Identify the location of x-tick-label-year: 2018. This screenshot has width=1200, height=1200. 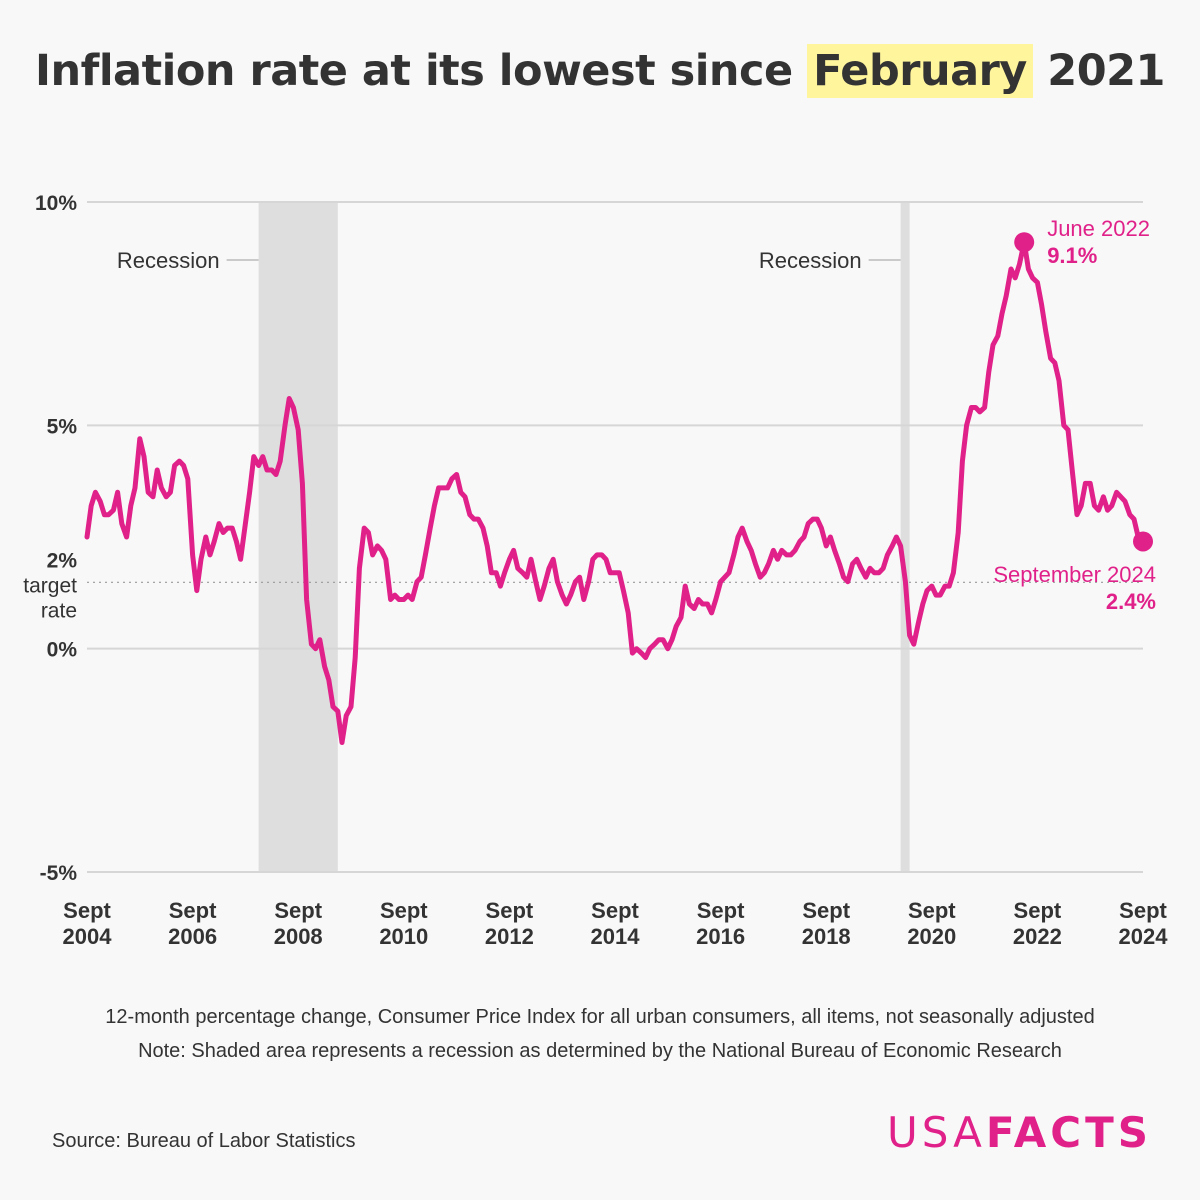
(826, 936).